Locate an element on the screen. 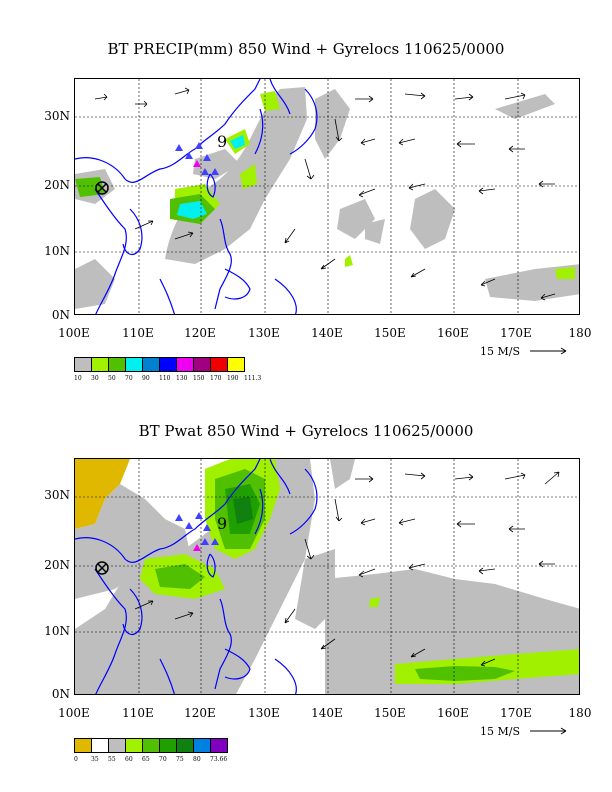 This screenshot has height=792, width=612. panel1-coastlines is located at coordinates (196, 196).